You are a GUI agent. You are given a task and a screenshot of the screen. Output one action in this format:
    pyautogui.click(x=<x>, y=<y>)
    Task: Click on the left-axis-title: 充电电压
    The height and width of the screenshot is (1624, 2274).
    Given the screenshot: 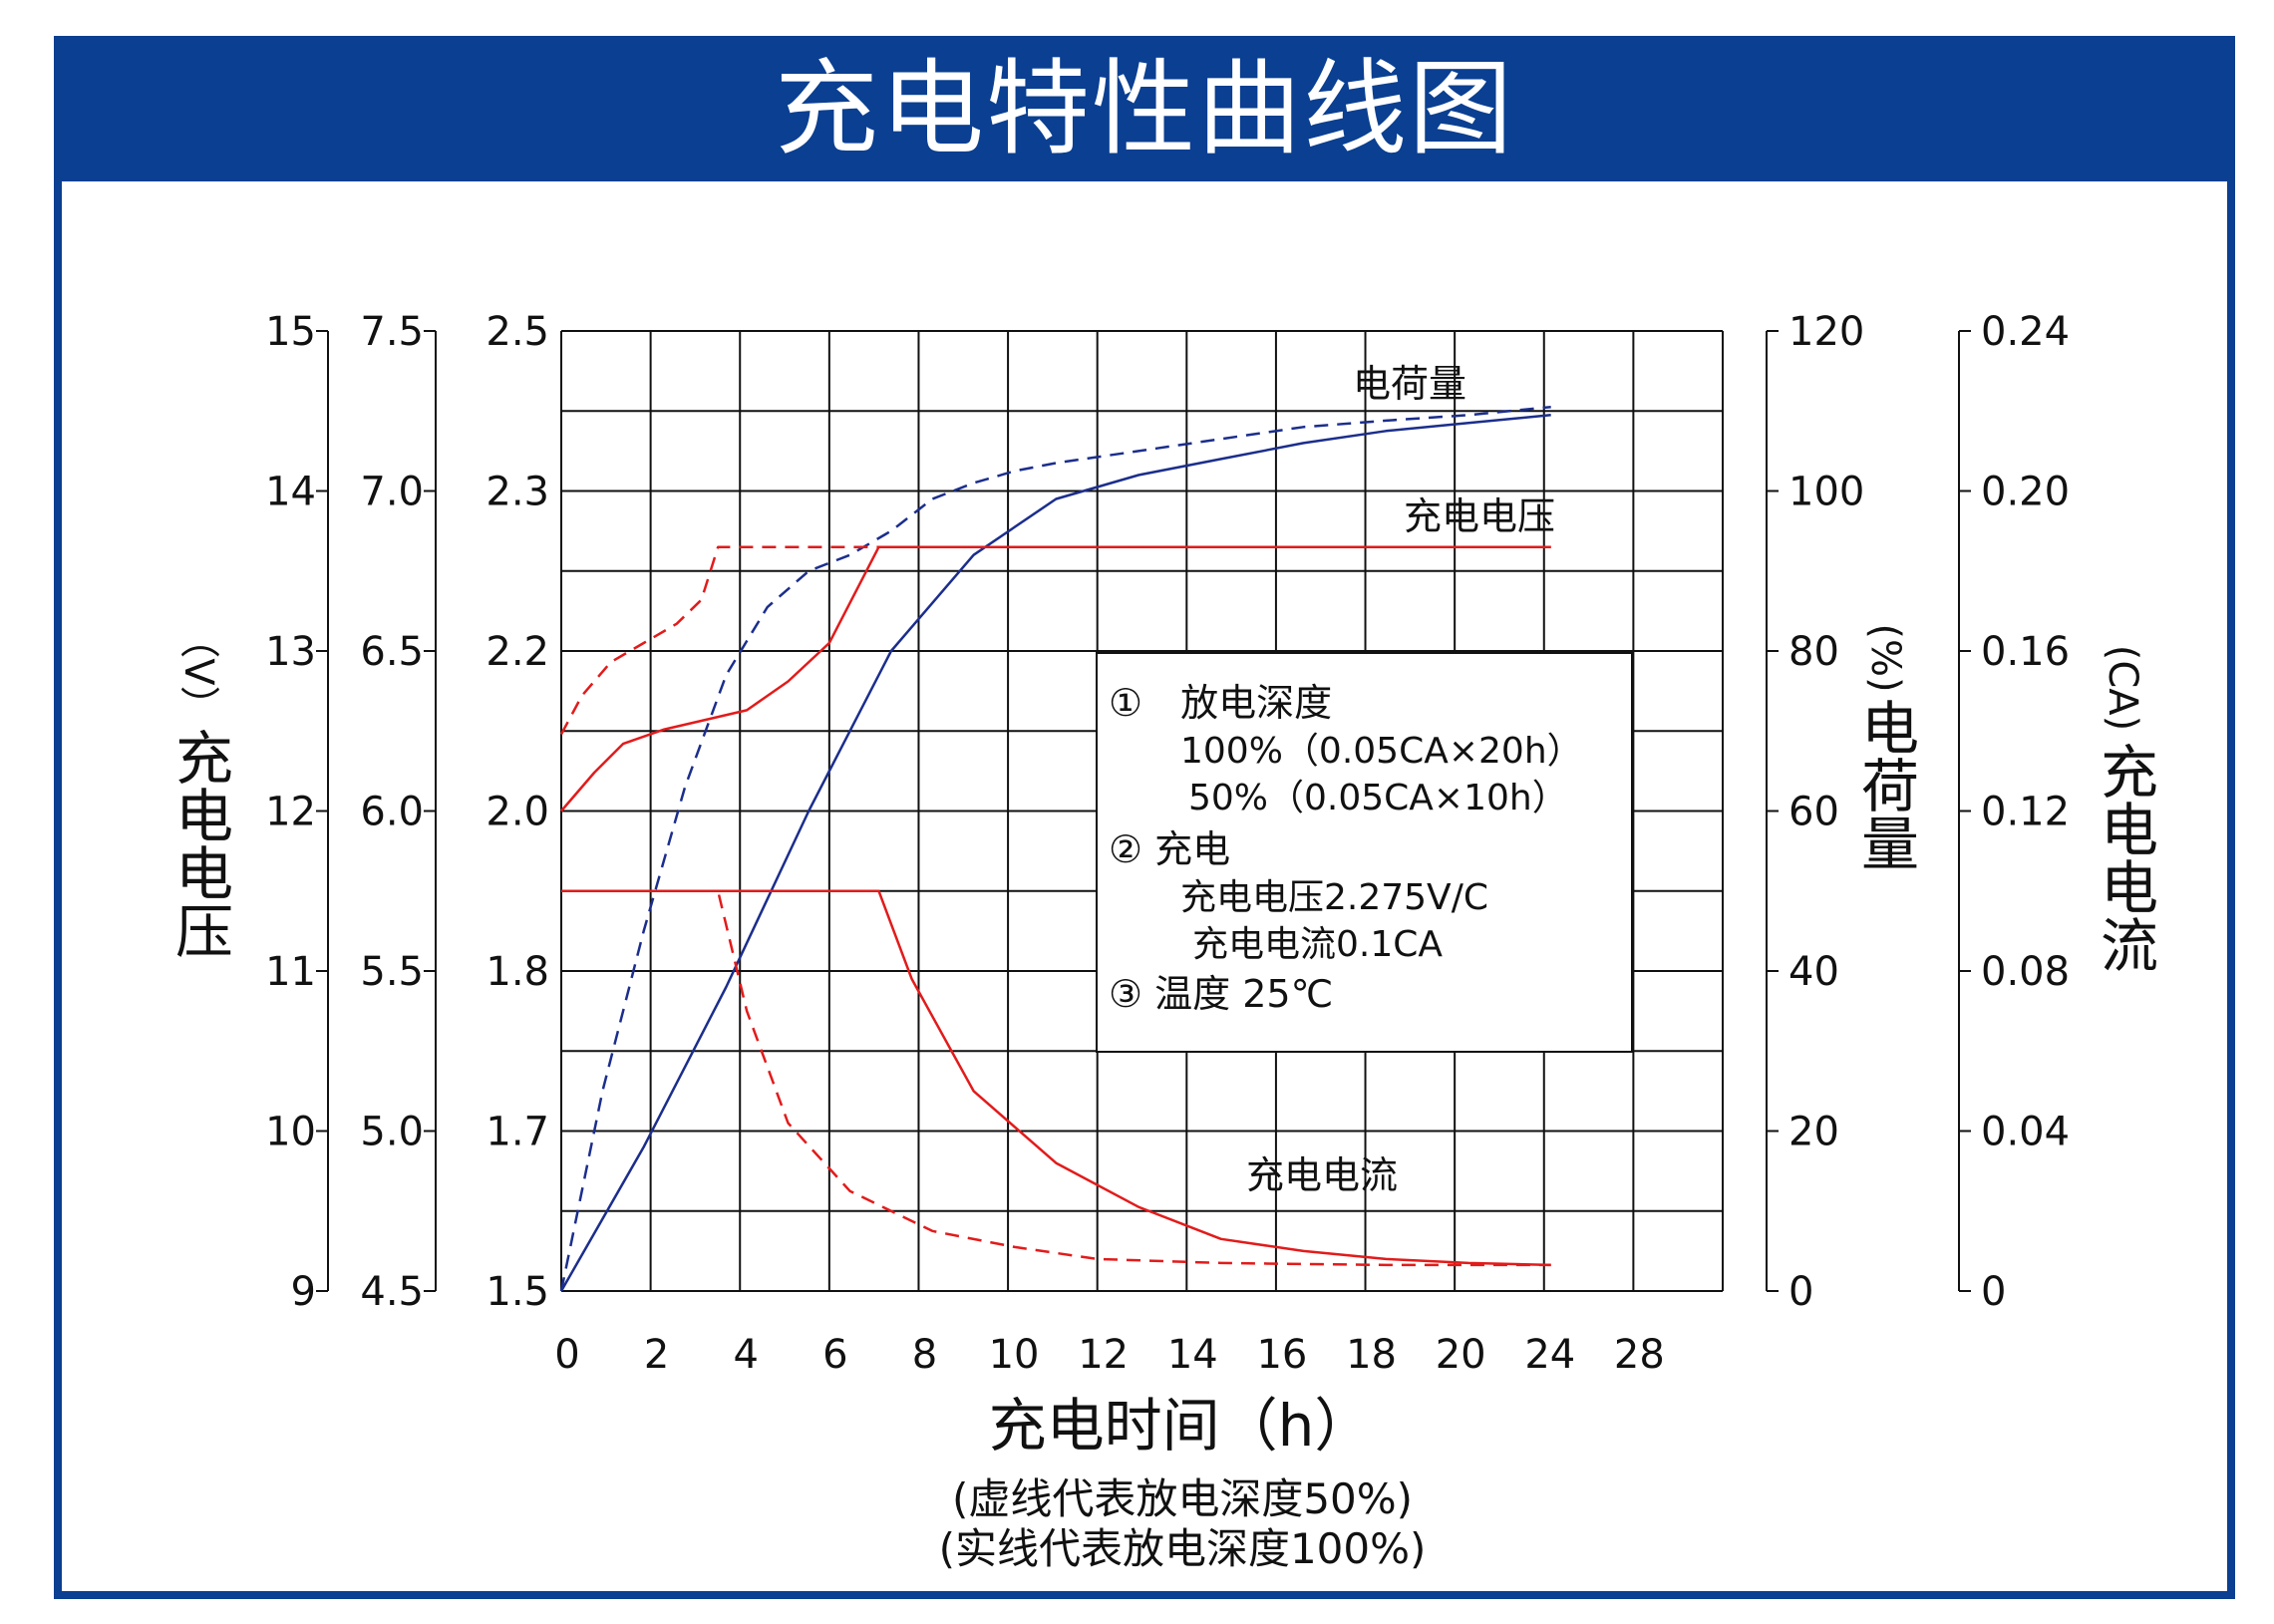 What is the action you would take?
    pyautogui.click(x=199, y=843)
    